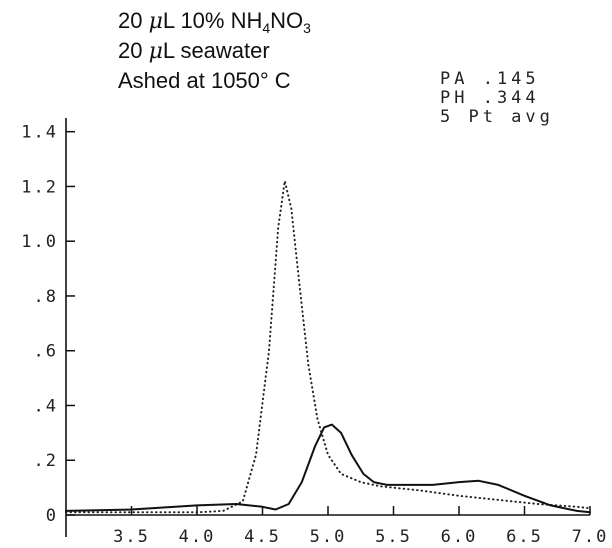 This screenshot has height=548, width=612. I want to click on y-tick-label: .4, so click(46, 406).